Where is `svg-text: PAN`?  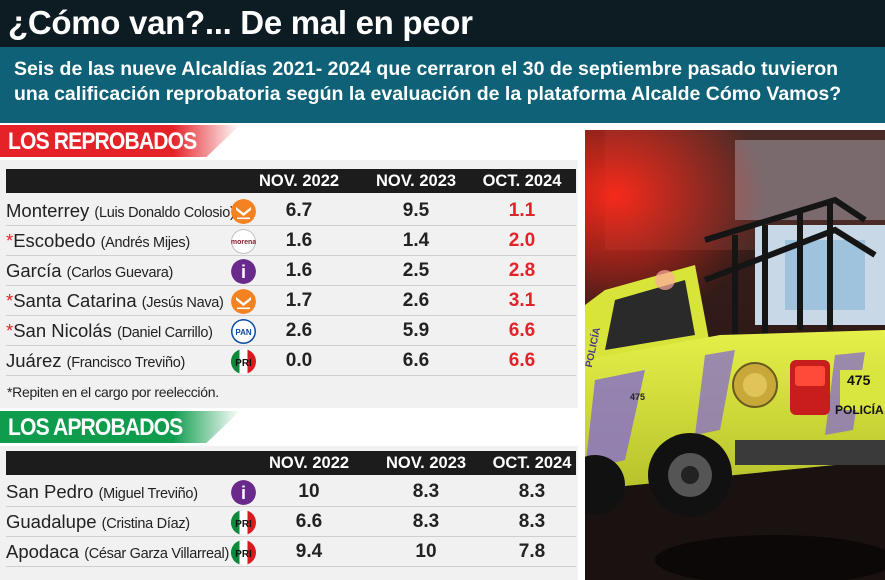 svg-text: PAN is located at coordinates (243, 332).